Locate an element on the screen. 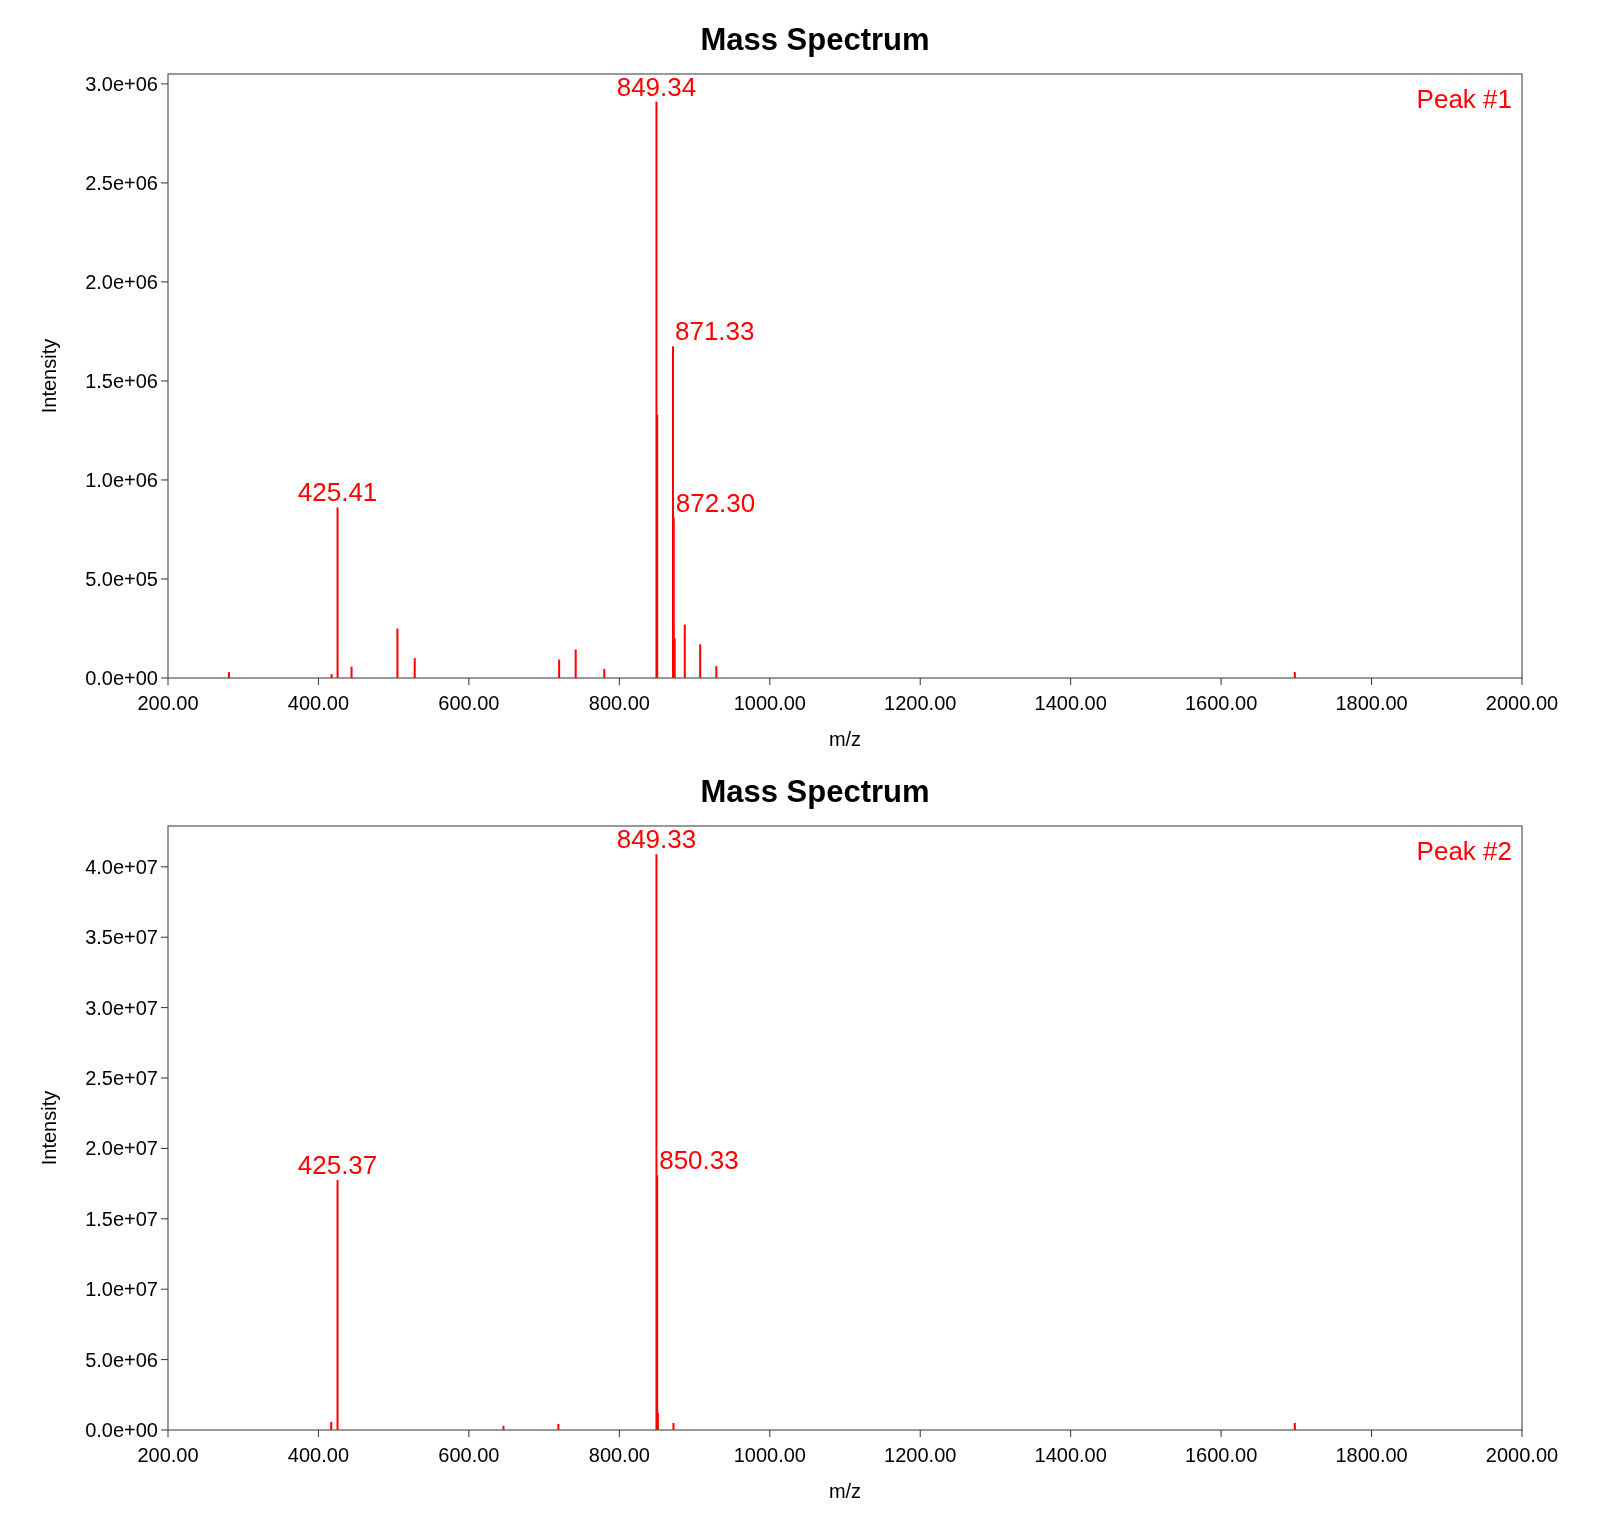 The height and width of the screenshot is (1533, 1600). annotation: 850.33 is located at coordinates (699, 1160).